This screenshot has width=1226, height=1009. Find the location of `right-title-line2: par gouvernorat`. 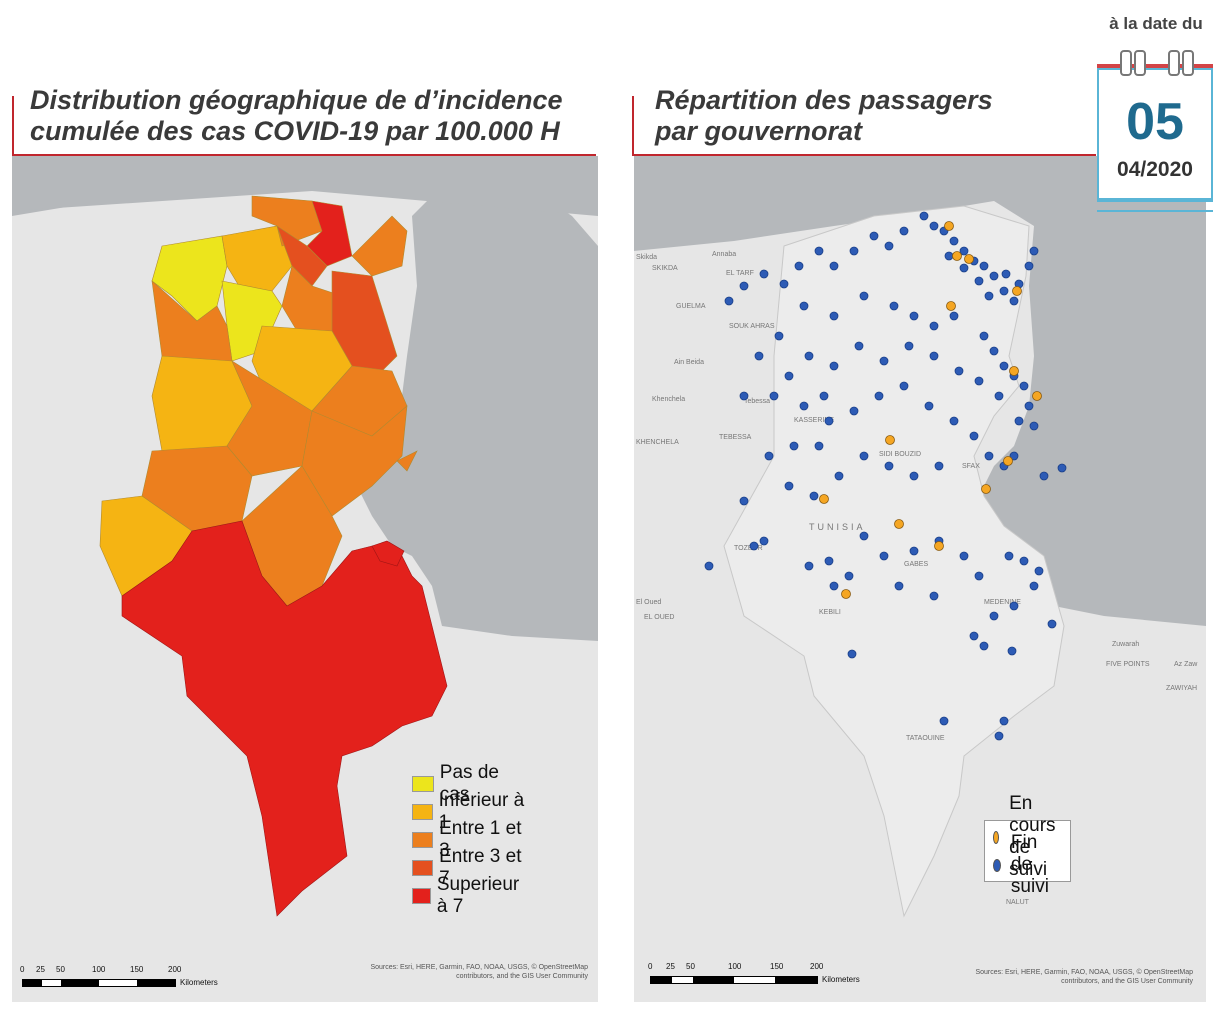

right-title-line2: par gouvernorat is located at coordinates (759, 131).